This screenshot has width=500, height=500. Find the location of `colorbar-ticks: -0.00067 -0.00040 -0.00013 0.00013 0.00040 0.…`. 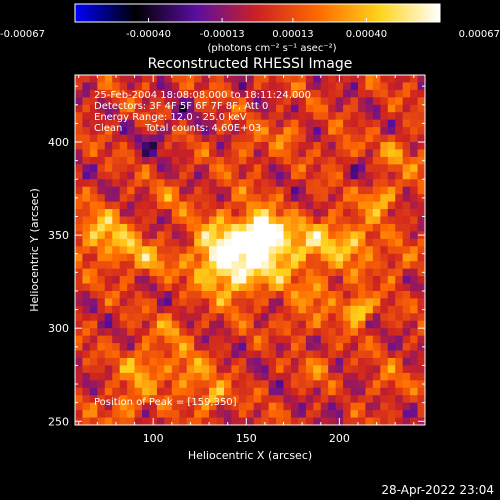

colorbar-ticks: -0.00067 -0.00040 -0.00013 0.00013 0.00040 0.… is located at coordinates (250, 29).